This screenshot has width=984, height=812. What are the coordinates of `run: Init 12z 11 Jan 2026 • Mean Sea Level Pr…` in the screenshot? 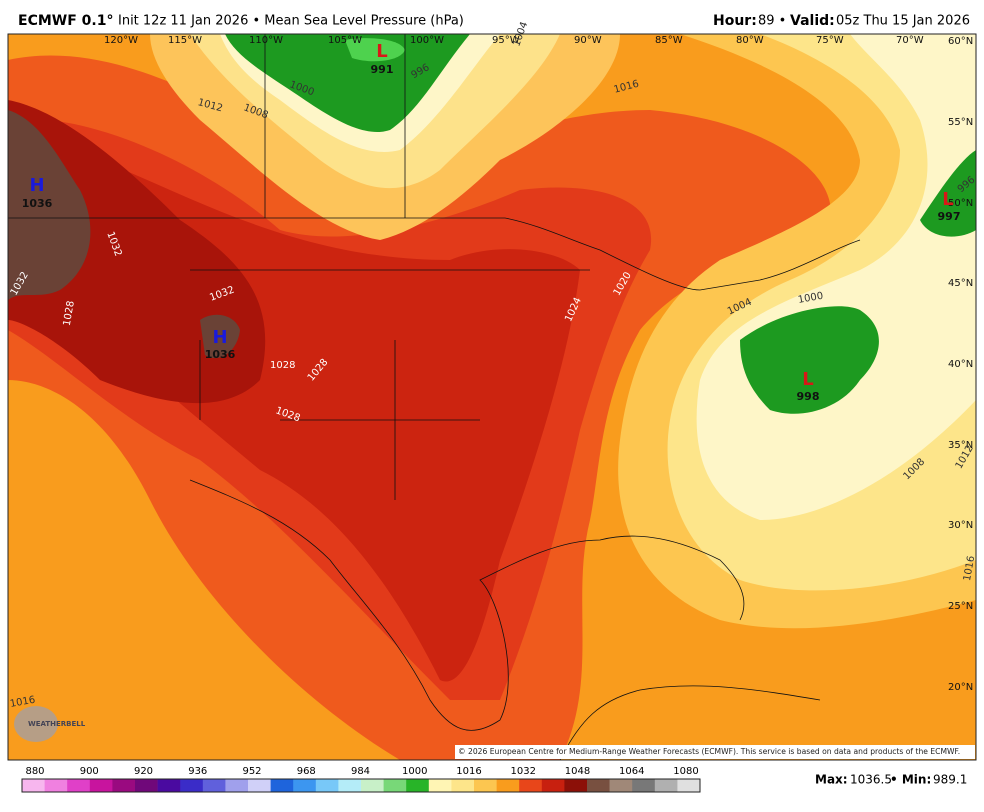 It's located at (291, 21).